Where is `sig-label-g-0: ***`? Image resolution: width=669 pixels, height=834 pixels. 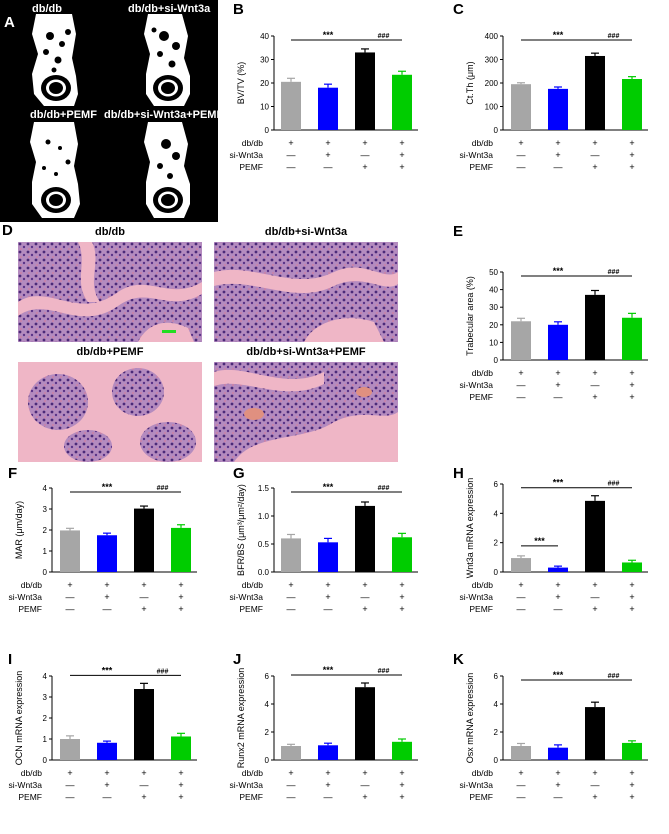
sig-label-g-0: *** is located at coordinates (328, 487).